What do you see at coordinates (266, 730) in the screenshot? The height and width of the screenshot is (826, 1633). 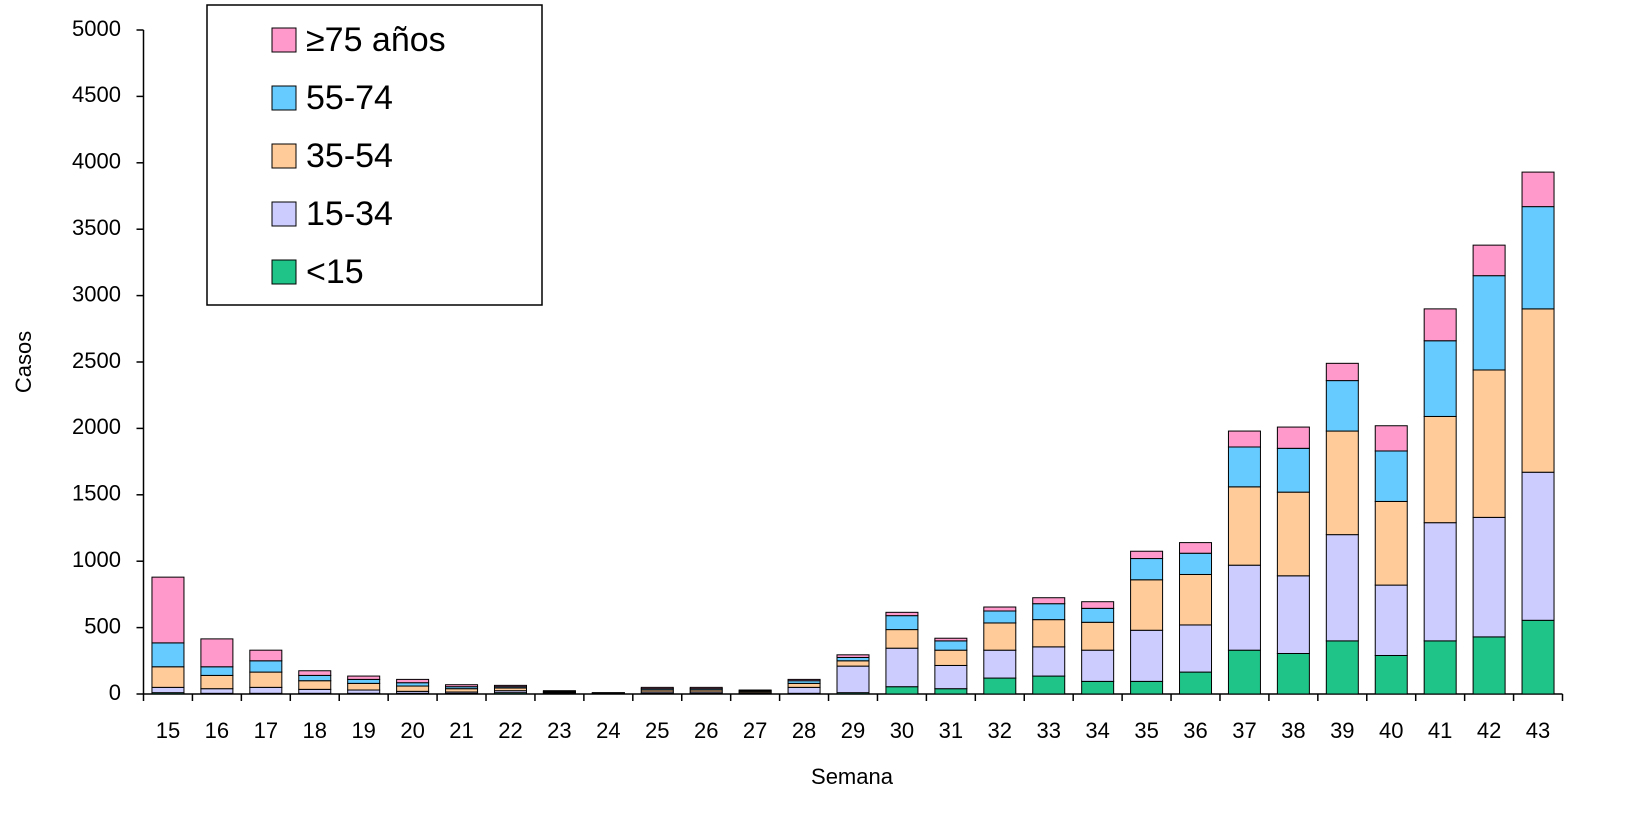 I see `x-tick-label: 17` at bounding box center [266, 730].